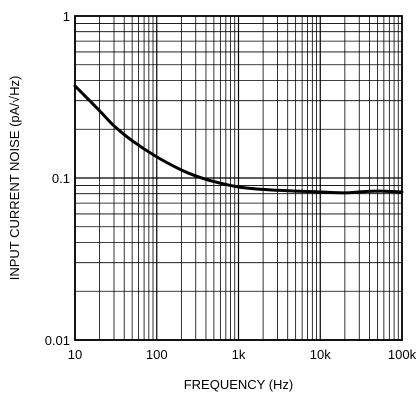  Describe the element at coordinates (14, 178) in the screenshot. I see `y-axis-label: INPUT CURRENT NOISE (pA/√Hz)` at that location.